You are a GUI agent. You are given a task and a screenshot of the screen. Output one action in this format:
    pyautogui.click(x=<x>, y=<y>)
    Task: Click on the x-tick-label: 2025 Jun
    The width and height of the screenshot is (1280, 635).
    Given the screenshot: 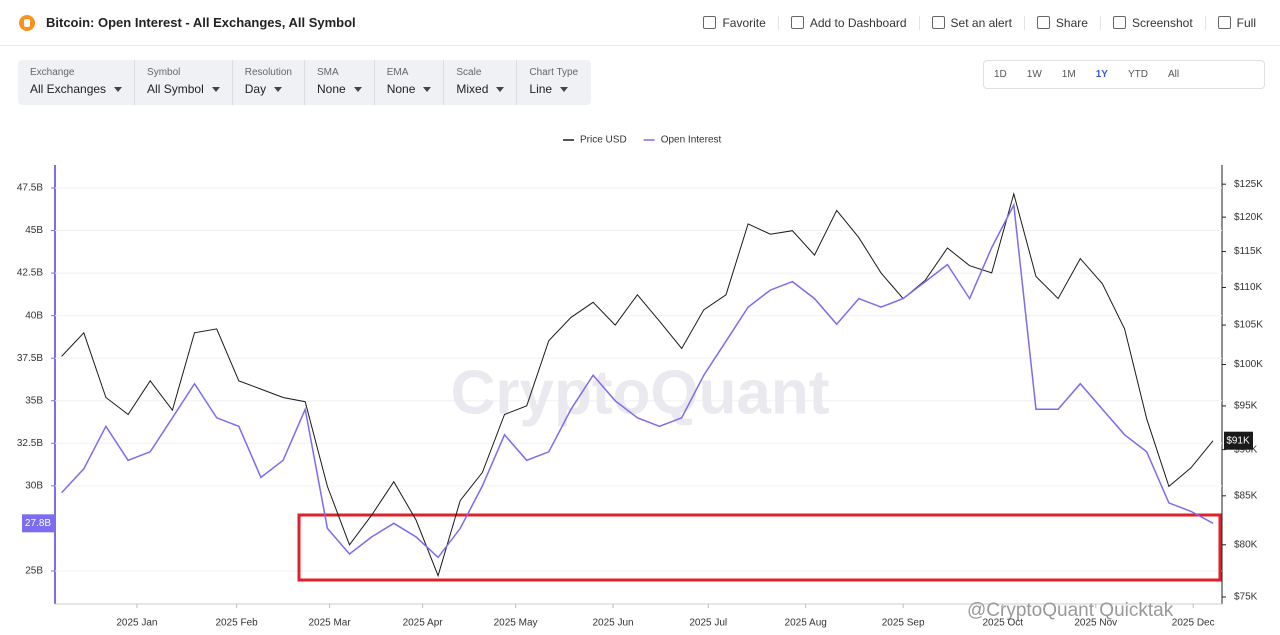 What is the action you would take?
    pyautogui.click(x=612, y=623)
    